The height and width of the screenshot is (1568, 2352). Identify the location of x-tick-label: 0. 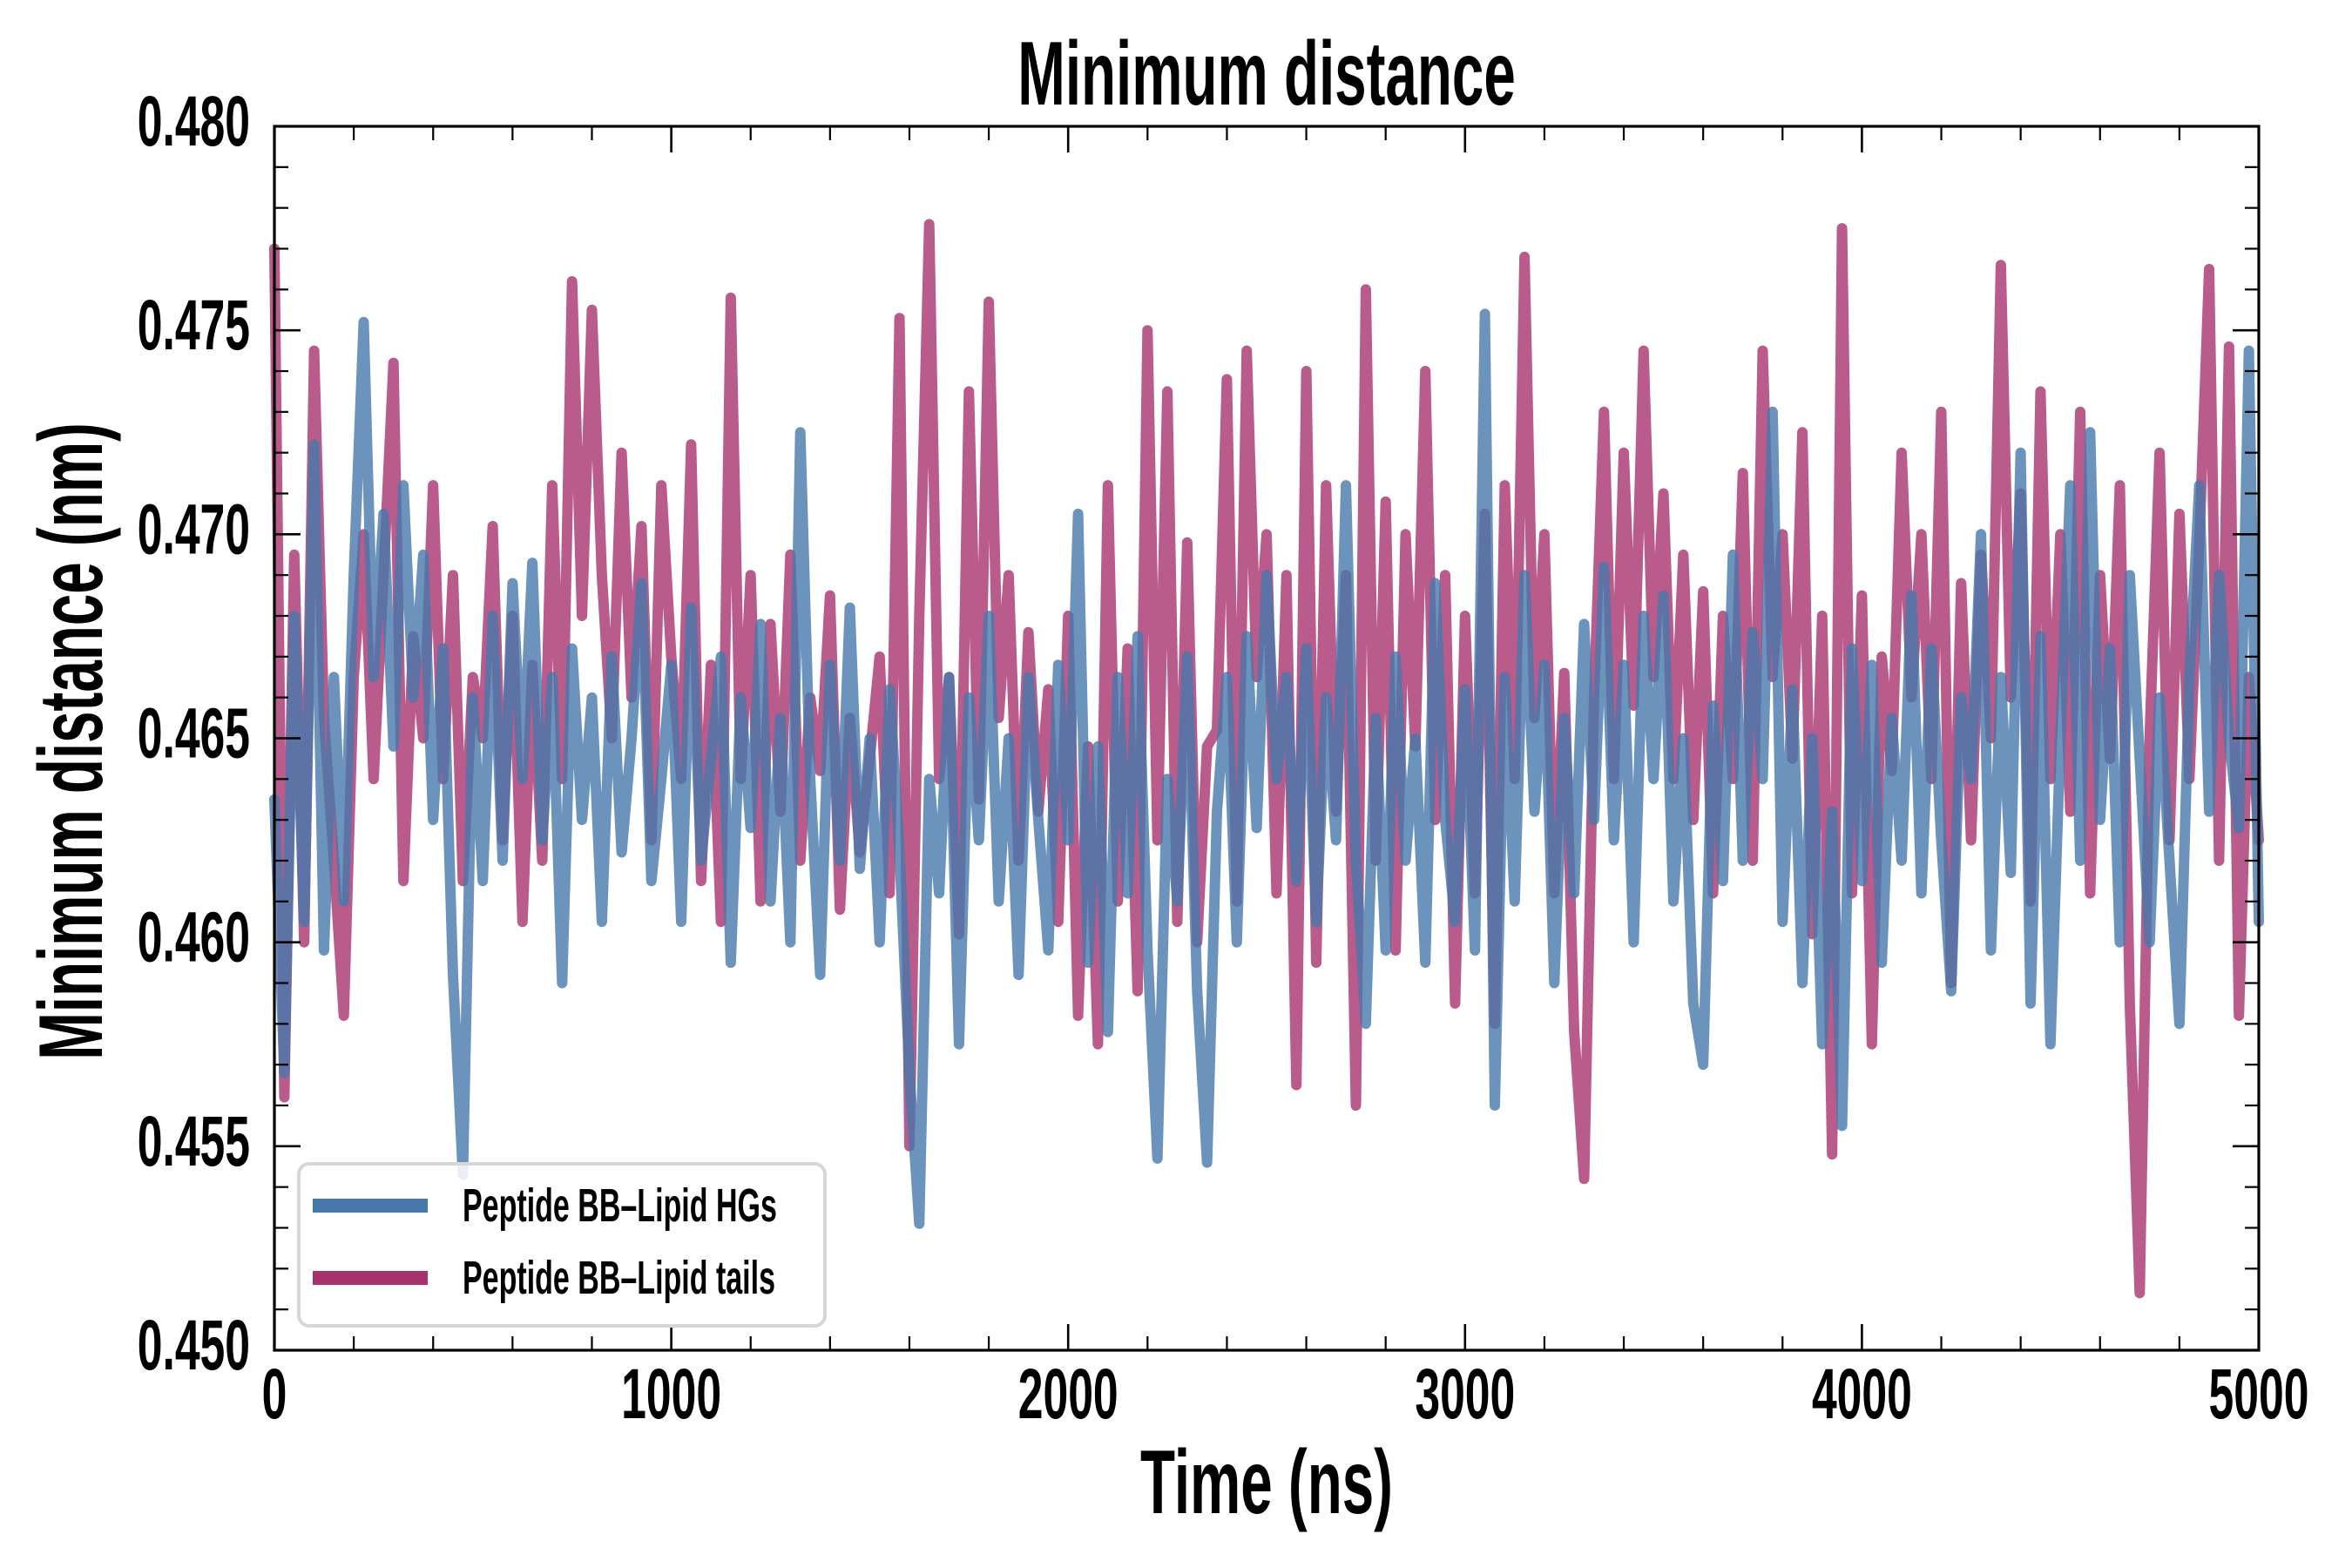
(274, 1394).